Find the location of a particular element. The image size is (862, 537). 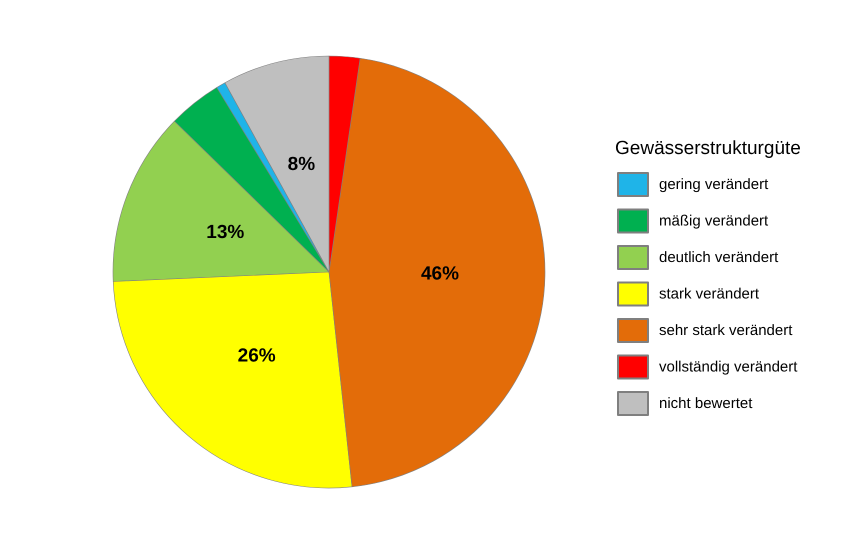

legend-label: nicht bewertet is located at coordinates (706, 403).